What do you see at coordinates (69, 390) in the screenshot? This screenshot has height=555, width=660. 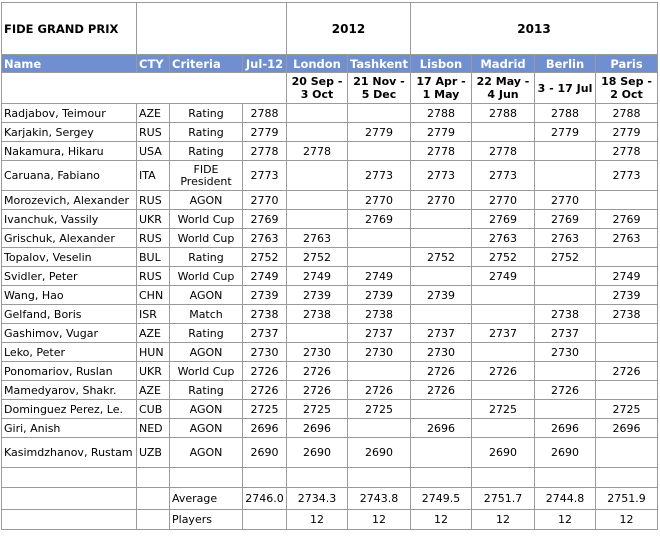 I see `cell-name: Mamedyarov, Shakr.` at bounding box center [69, 390].